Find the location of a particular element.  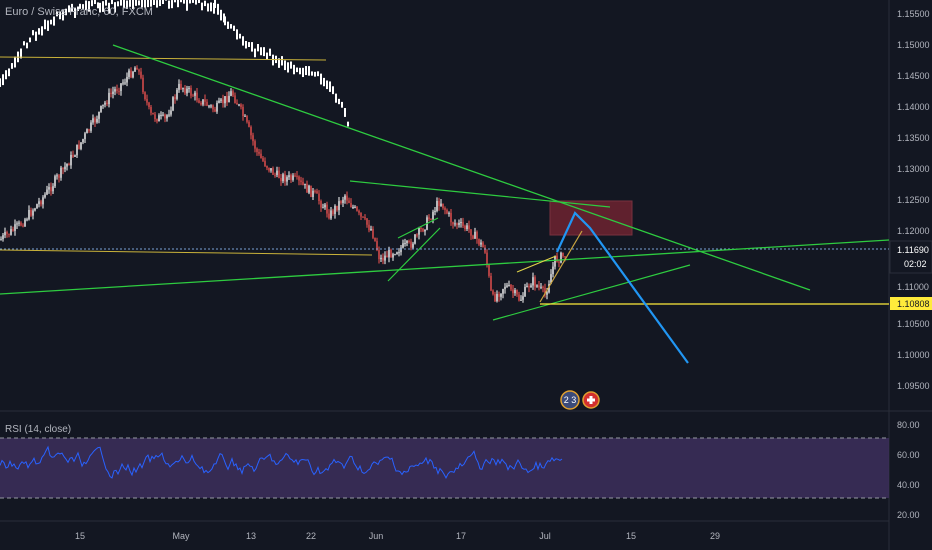

channel-top-line is located at coordinates (480, 194).